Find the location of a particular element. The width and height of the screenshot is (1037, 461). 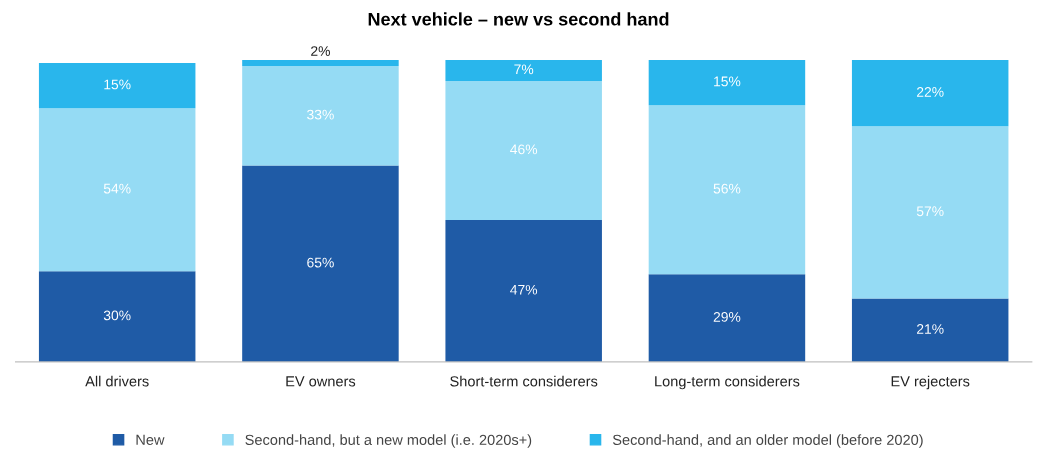

data-label: 56% is located at coordinates (727, 188).